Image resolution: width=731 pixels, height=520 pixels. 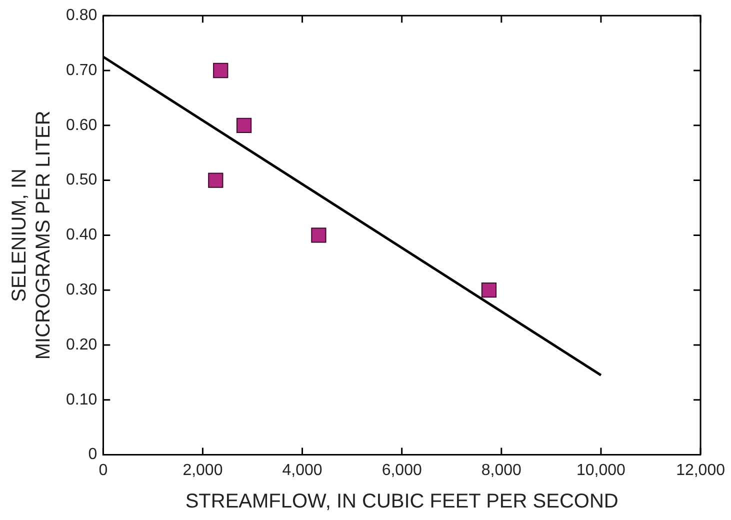 I want to click on x-tick-label: 8,000, so click(x=501, y=470).